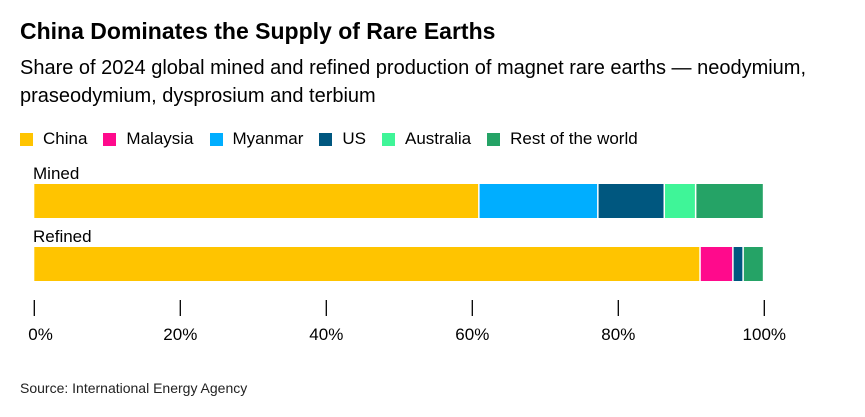 The height and width of the screenshot is (417, 865). I want to click on bar-mined-rest-of-the-world, so click(729, 201).